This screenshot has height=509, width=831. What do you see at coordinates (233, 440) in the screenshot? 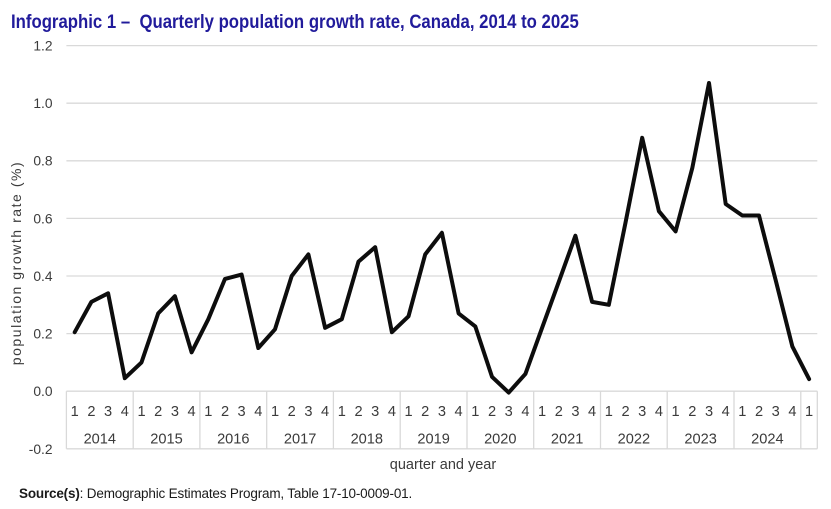
I see `svg-text: 2016` at bounding box center [233, 440].